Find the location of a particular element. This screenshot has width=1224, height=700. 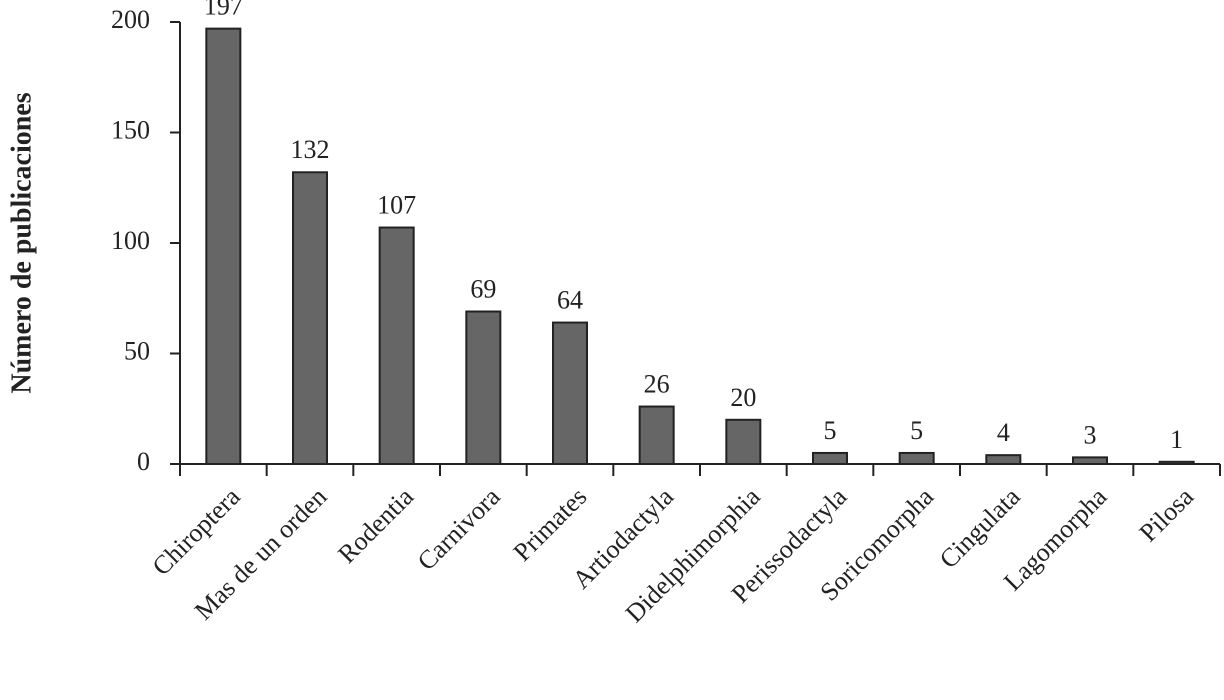

value-label: 20 is located at coordinates (743, 397).